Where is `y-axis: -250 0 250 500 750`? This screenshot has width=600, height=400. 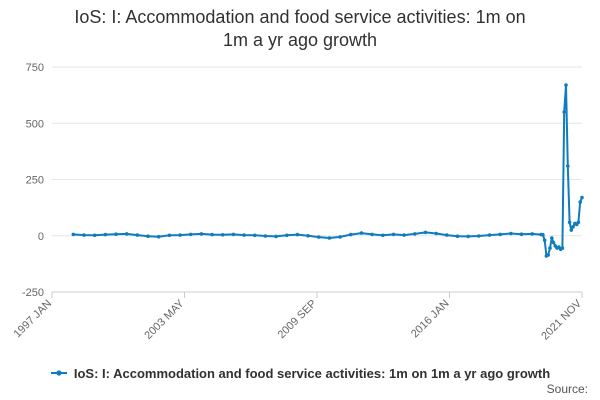 y-axis: -250 0 250 500 750 is located at coordinates (33, 180).